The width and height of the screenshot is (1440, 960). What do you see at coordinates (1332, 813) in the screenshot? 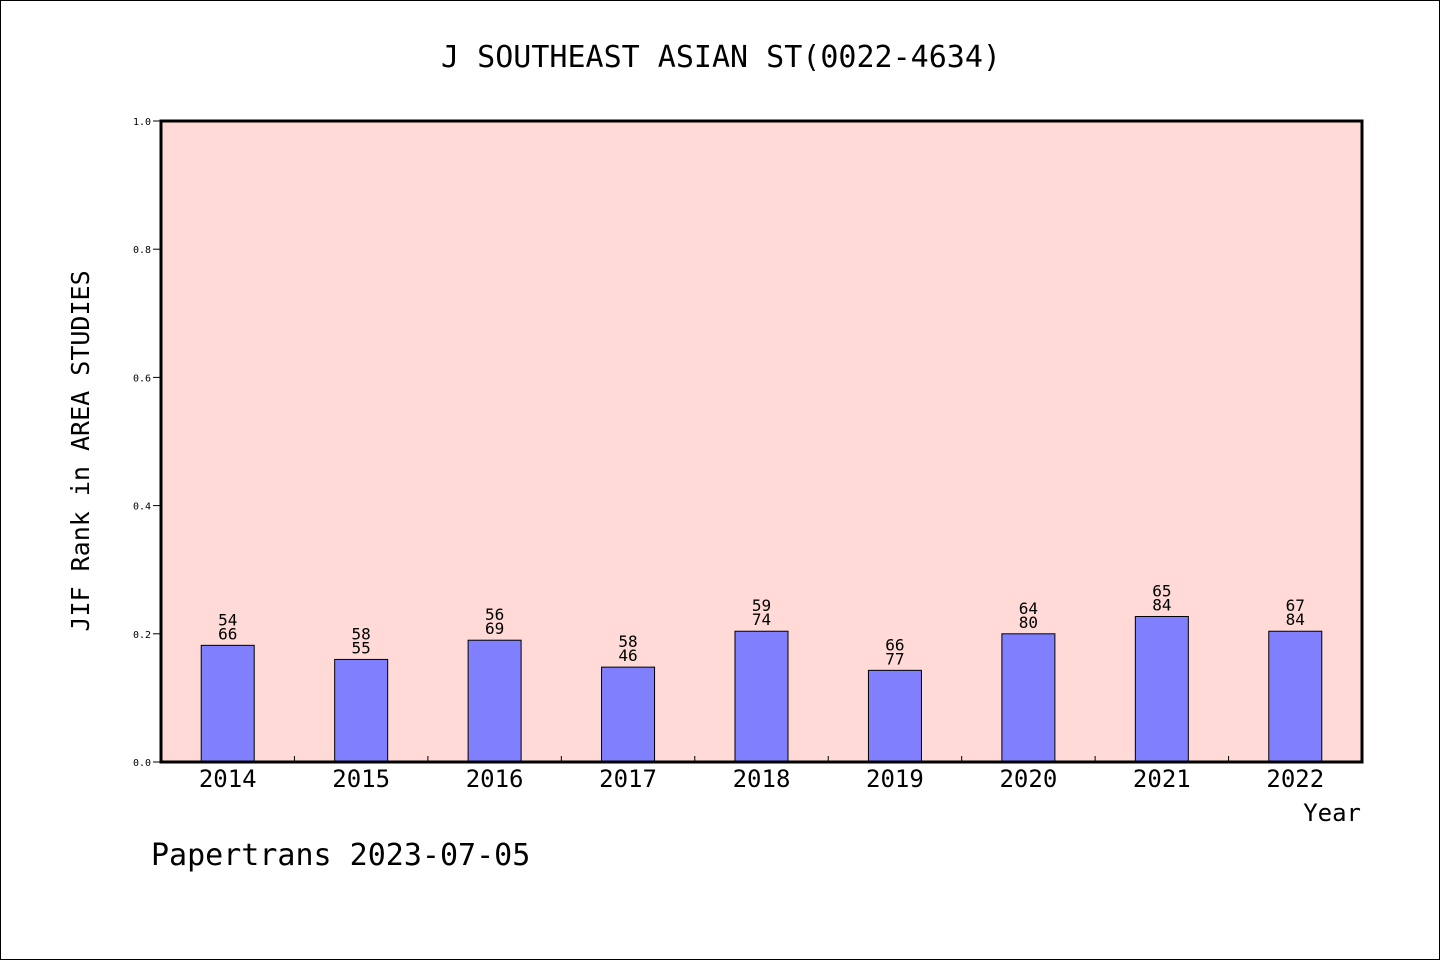
I see `x-axis-label: Year` at bounding box center [1332, 813].